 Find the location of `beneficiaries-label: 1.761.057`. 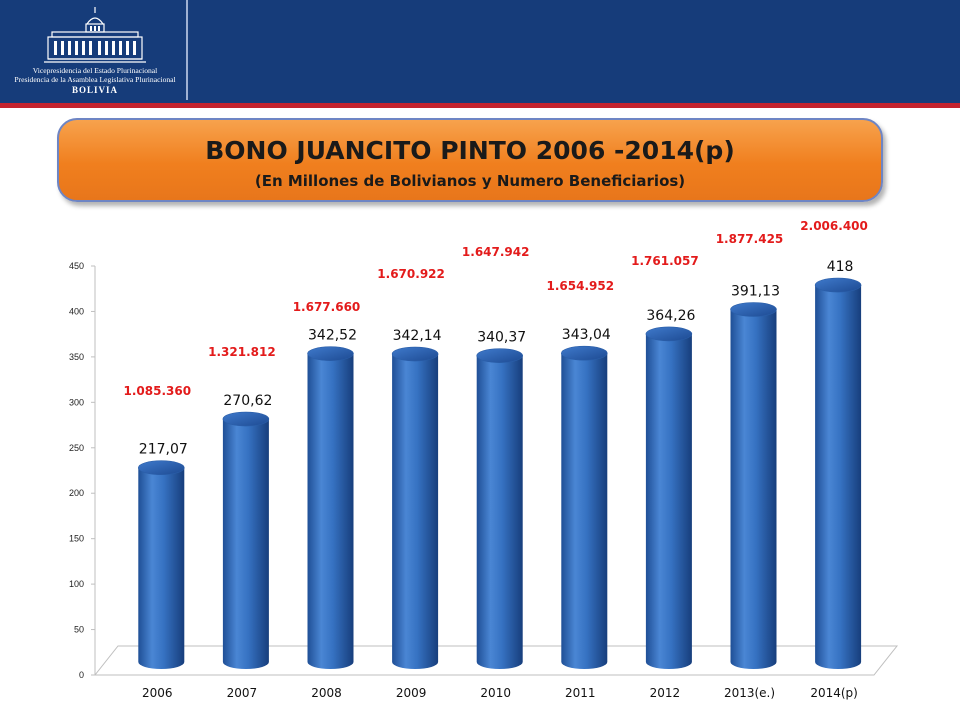

beneficiaries-label: 1.761.057 is located at coordinates (665, 261).